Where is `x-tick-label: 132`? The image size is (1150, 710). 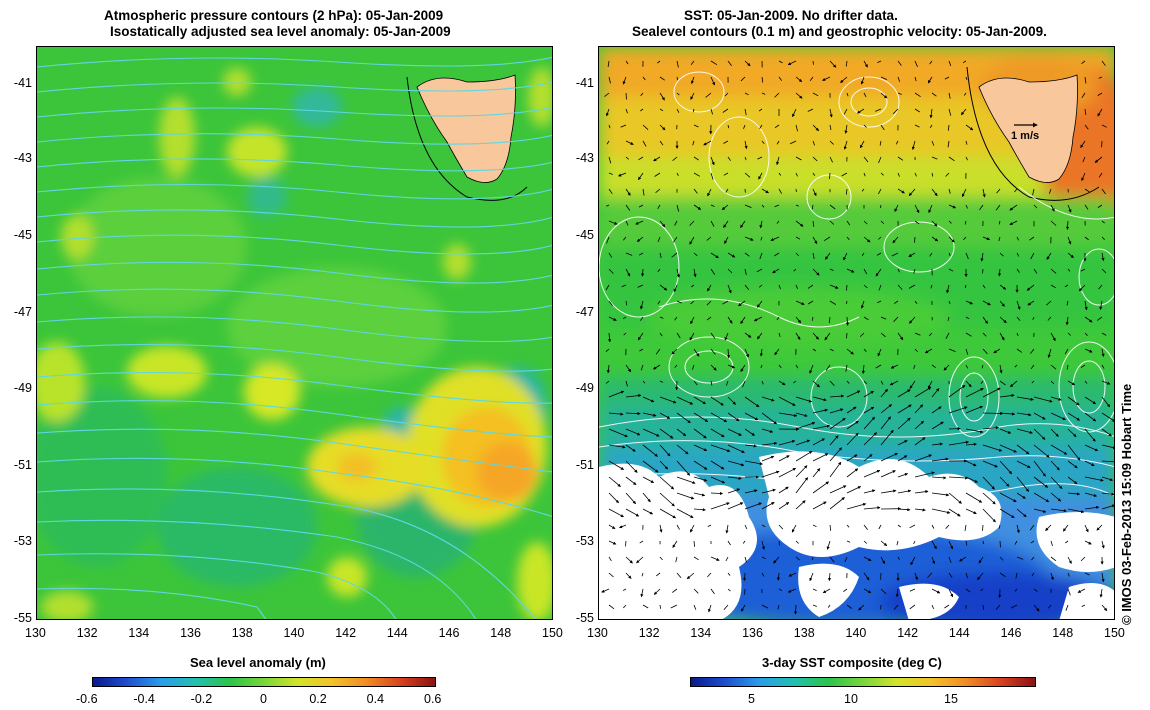
x-tick-label: 132 is located at coordinates (649, 633).